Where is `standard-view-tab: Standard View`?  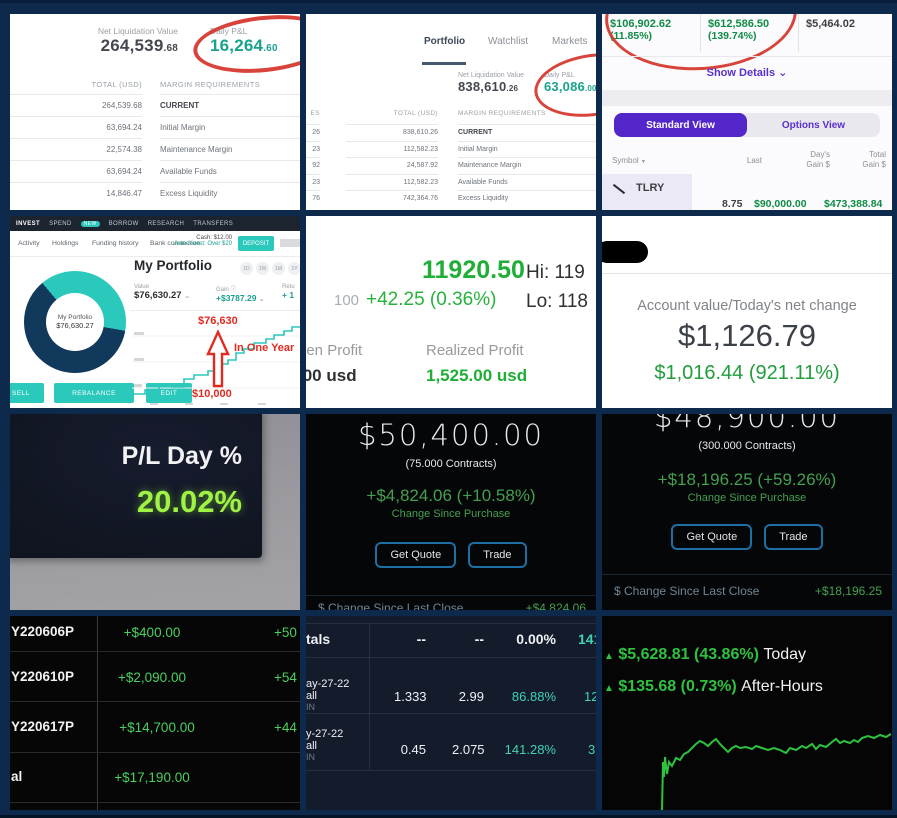
standard-view-tab: Standard View is located at coordinates (680, 125).